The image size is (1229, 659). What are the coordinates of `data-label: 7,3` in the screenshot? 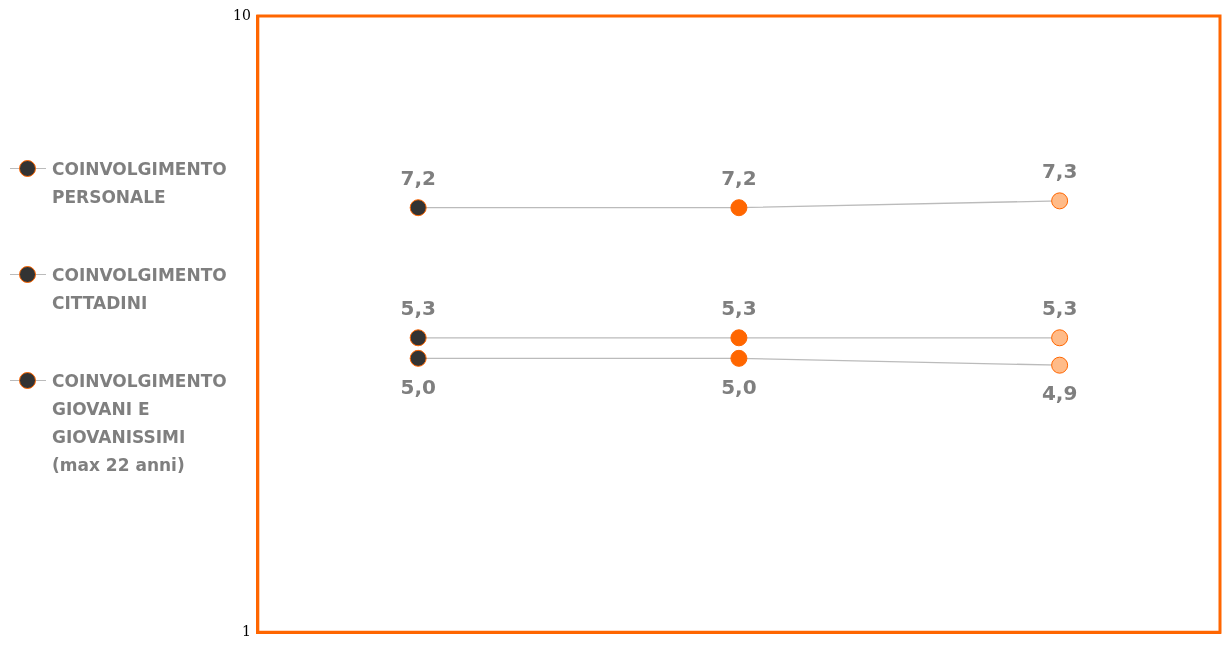 It's located at (1059, 171).